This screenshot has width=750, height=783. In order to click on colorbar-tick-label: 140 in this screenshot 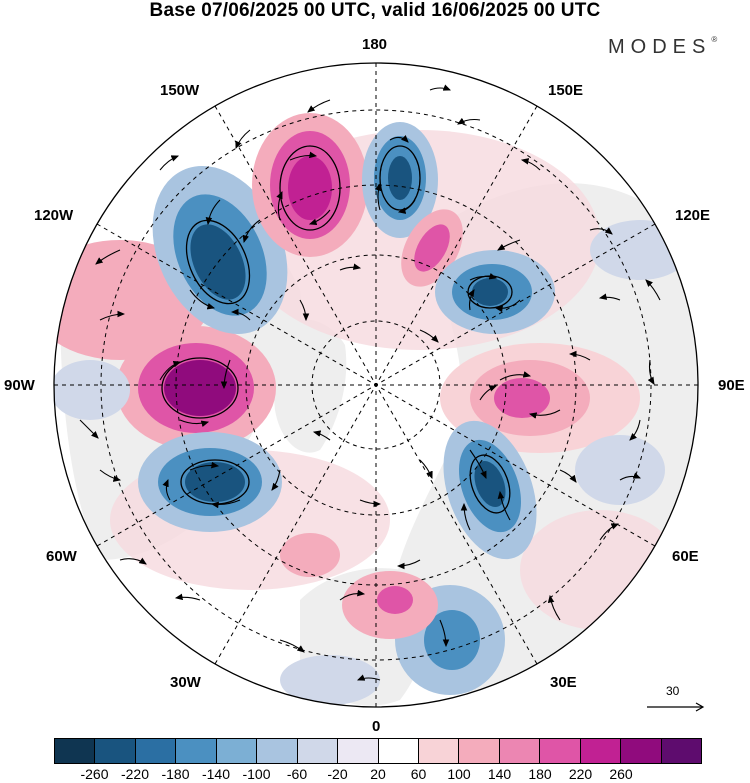, I will do `click(499, 774)`.